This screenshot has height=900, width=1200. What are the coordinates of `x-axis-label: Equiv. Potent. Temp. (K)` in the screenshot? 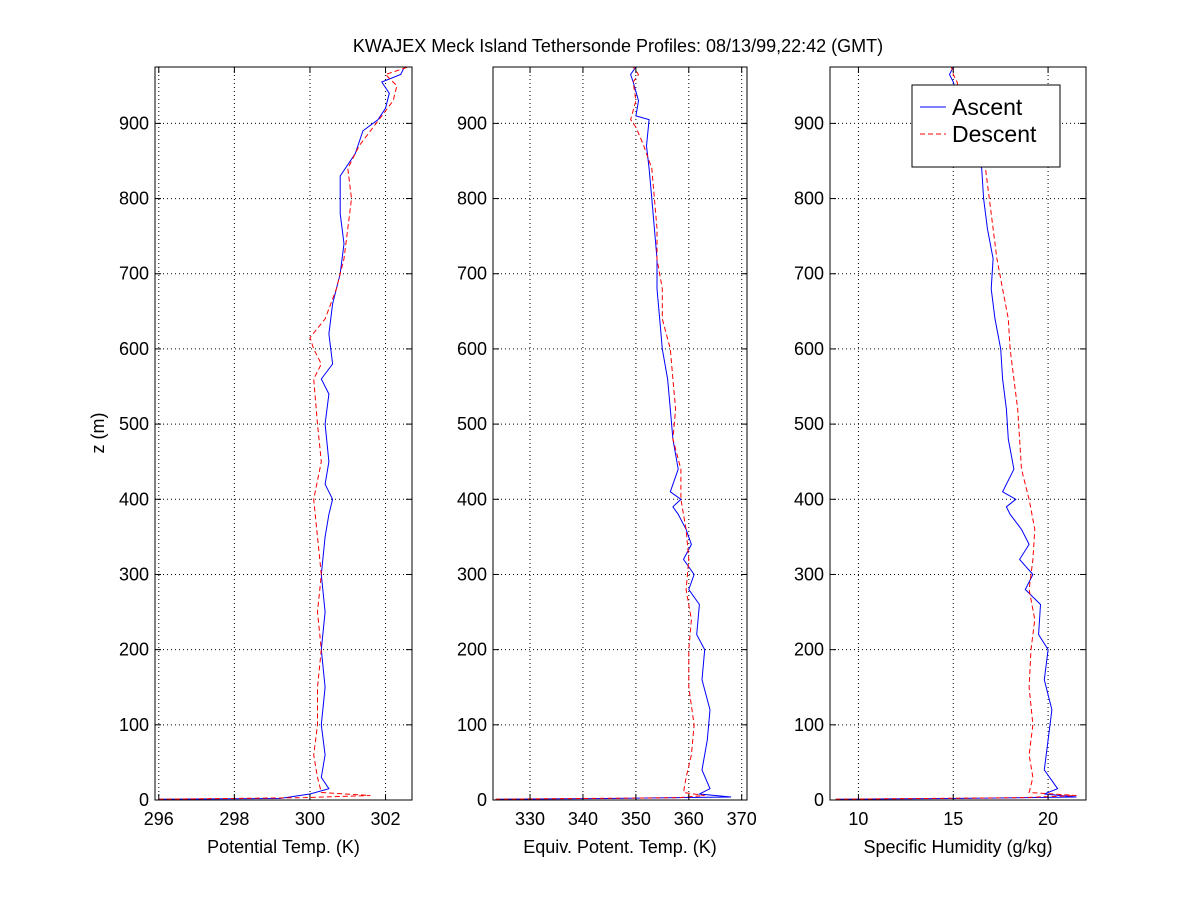 It's located at (619, 847).